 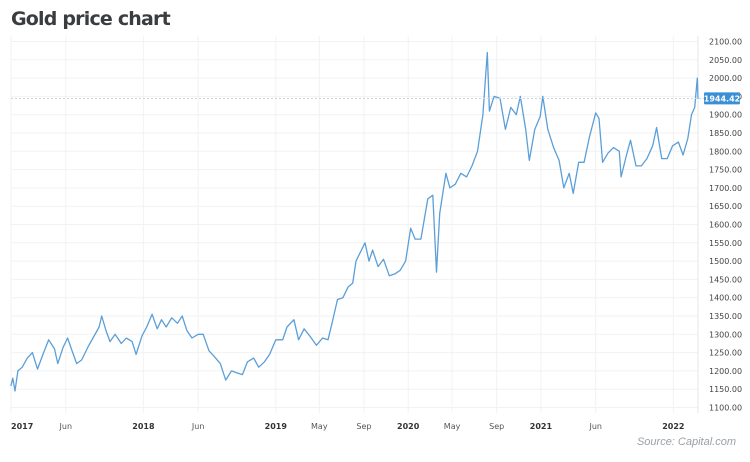 I want to click on y-tick-label: 1650.00, so click(x=725, y=206).